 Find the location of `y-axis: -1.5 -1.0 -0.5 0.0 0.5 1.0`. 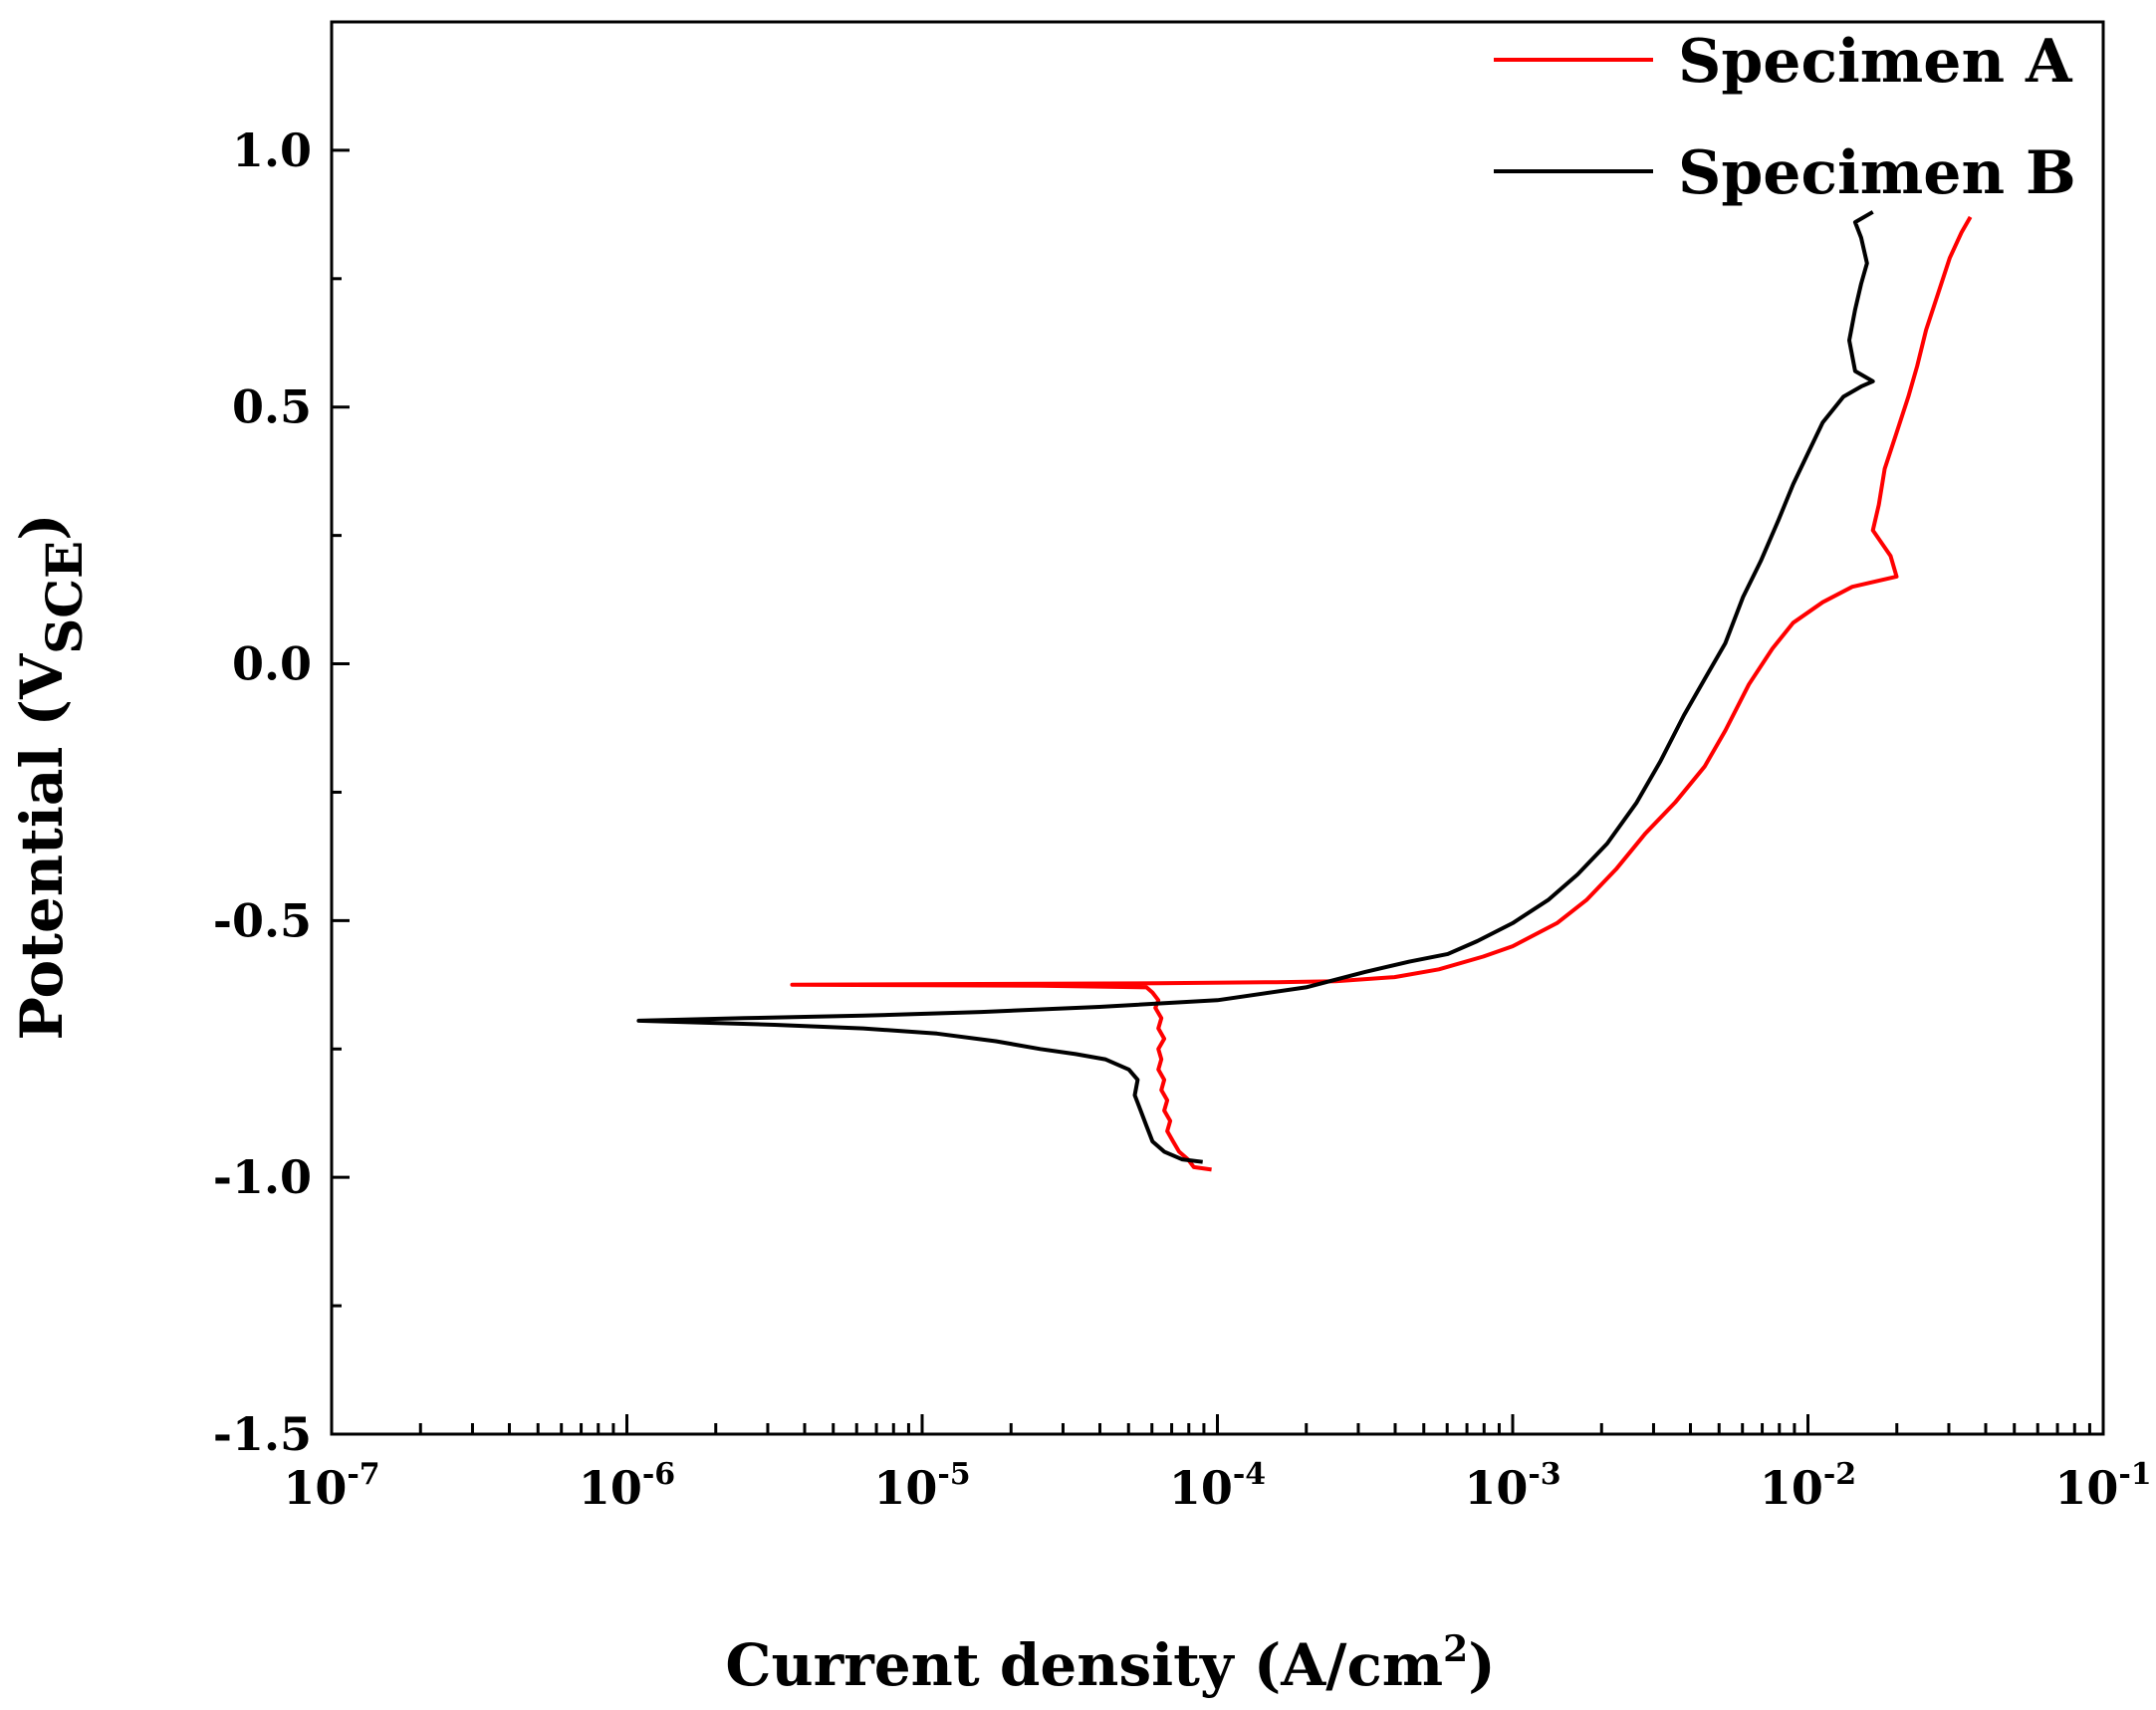

y-axis: -1.5 -1.0 -0.5 0.0 0.5 1.0 is located at coordinates (281, 740).